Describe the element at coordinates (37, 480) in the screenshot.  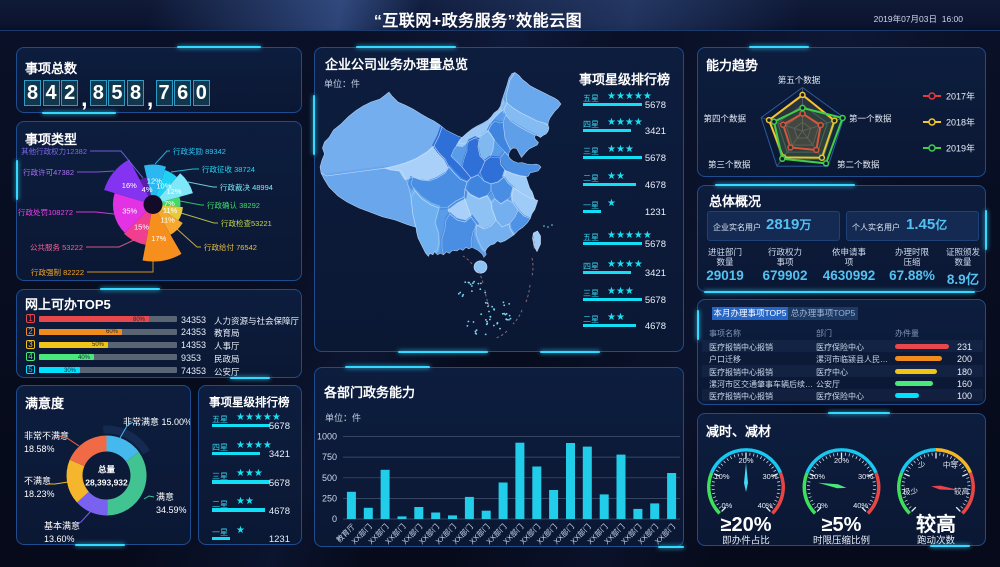
I see `svg-text: 不满意` at that location.